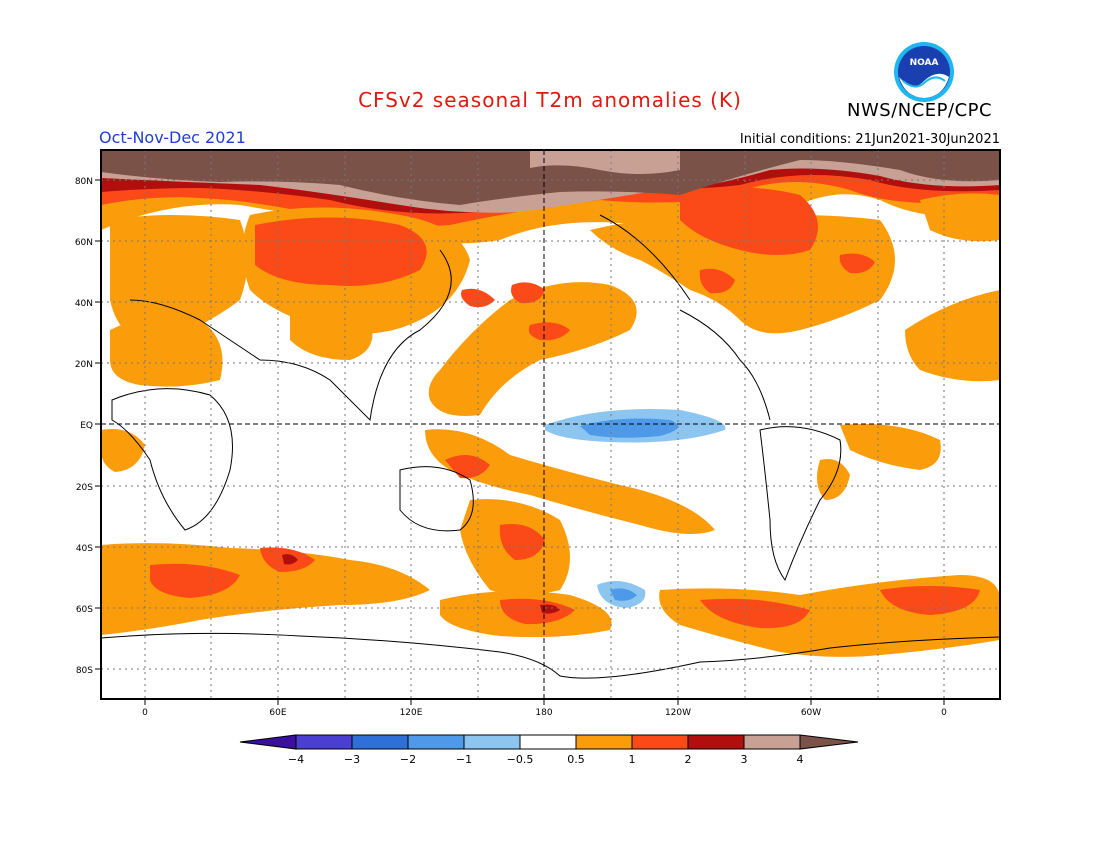  What do you see at coordinates (84, 488) in the screenshot?
I see `y-tick-label: 20S` at bounding box center [84, 488].